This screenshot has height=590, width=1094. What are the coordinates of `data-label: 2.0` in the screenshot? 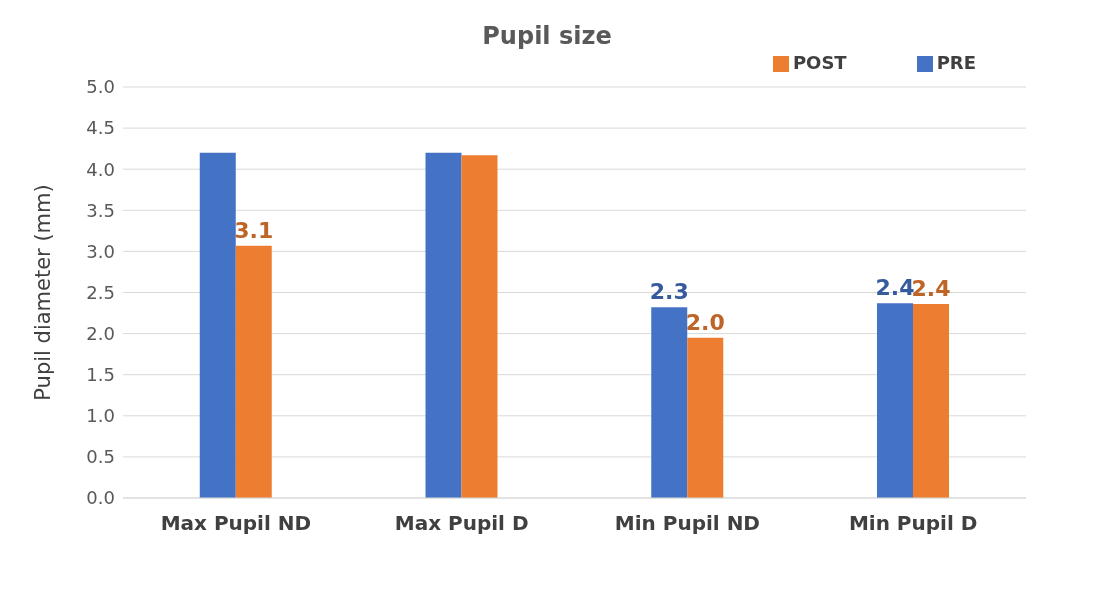 It's located at (705, 322).